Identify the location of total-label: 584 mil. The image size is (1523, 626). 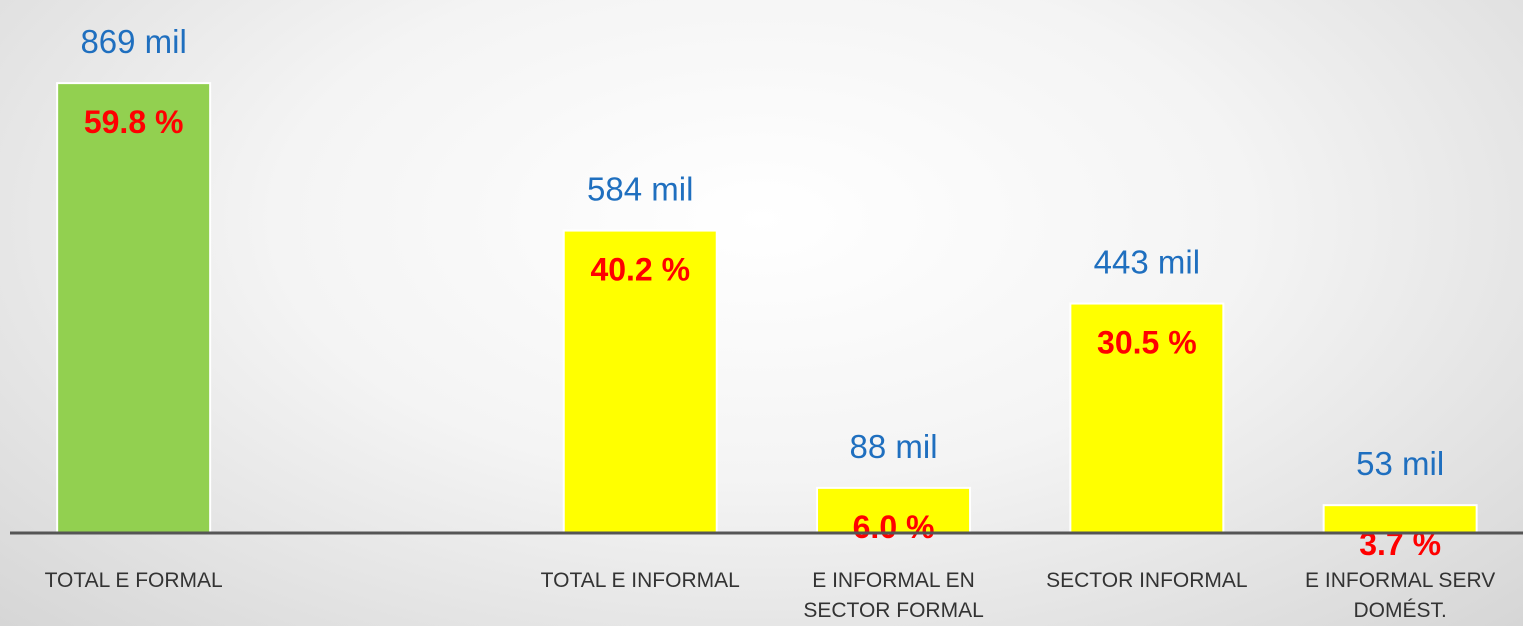
(640, 189).